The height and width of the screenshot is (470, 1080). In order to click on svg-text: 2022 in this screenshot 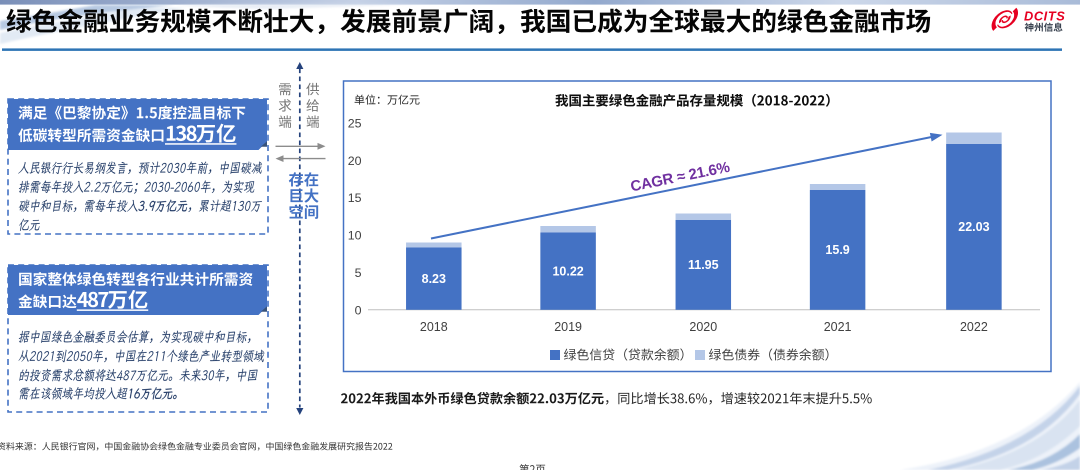, I will do `click(974, 327)`.